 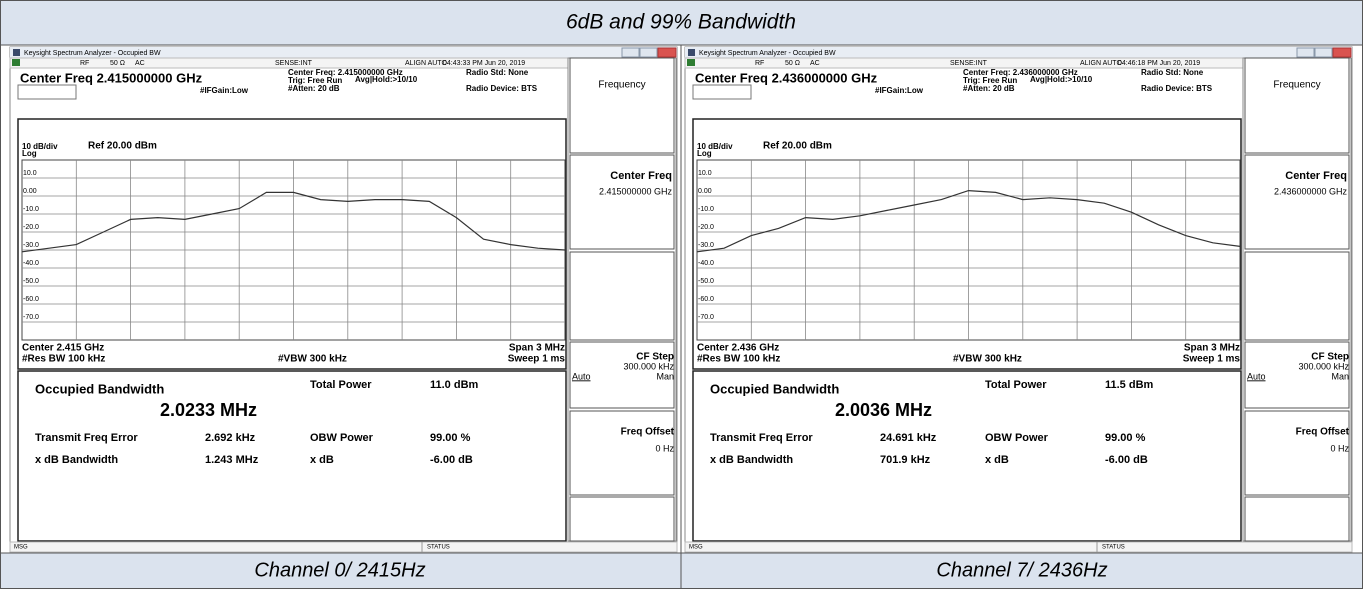 What do you see at coordinates (343, 52) in the screenshot?
I see `title-bar` at bounding box center [343, 52].